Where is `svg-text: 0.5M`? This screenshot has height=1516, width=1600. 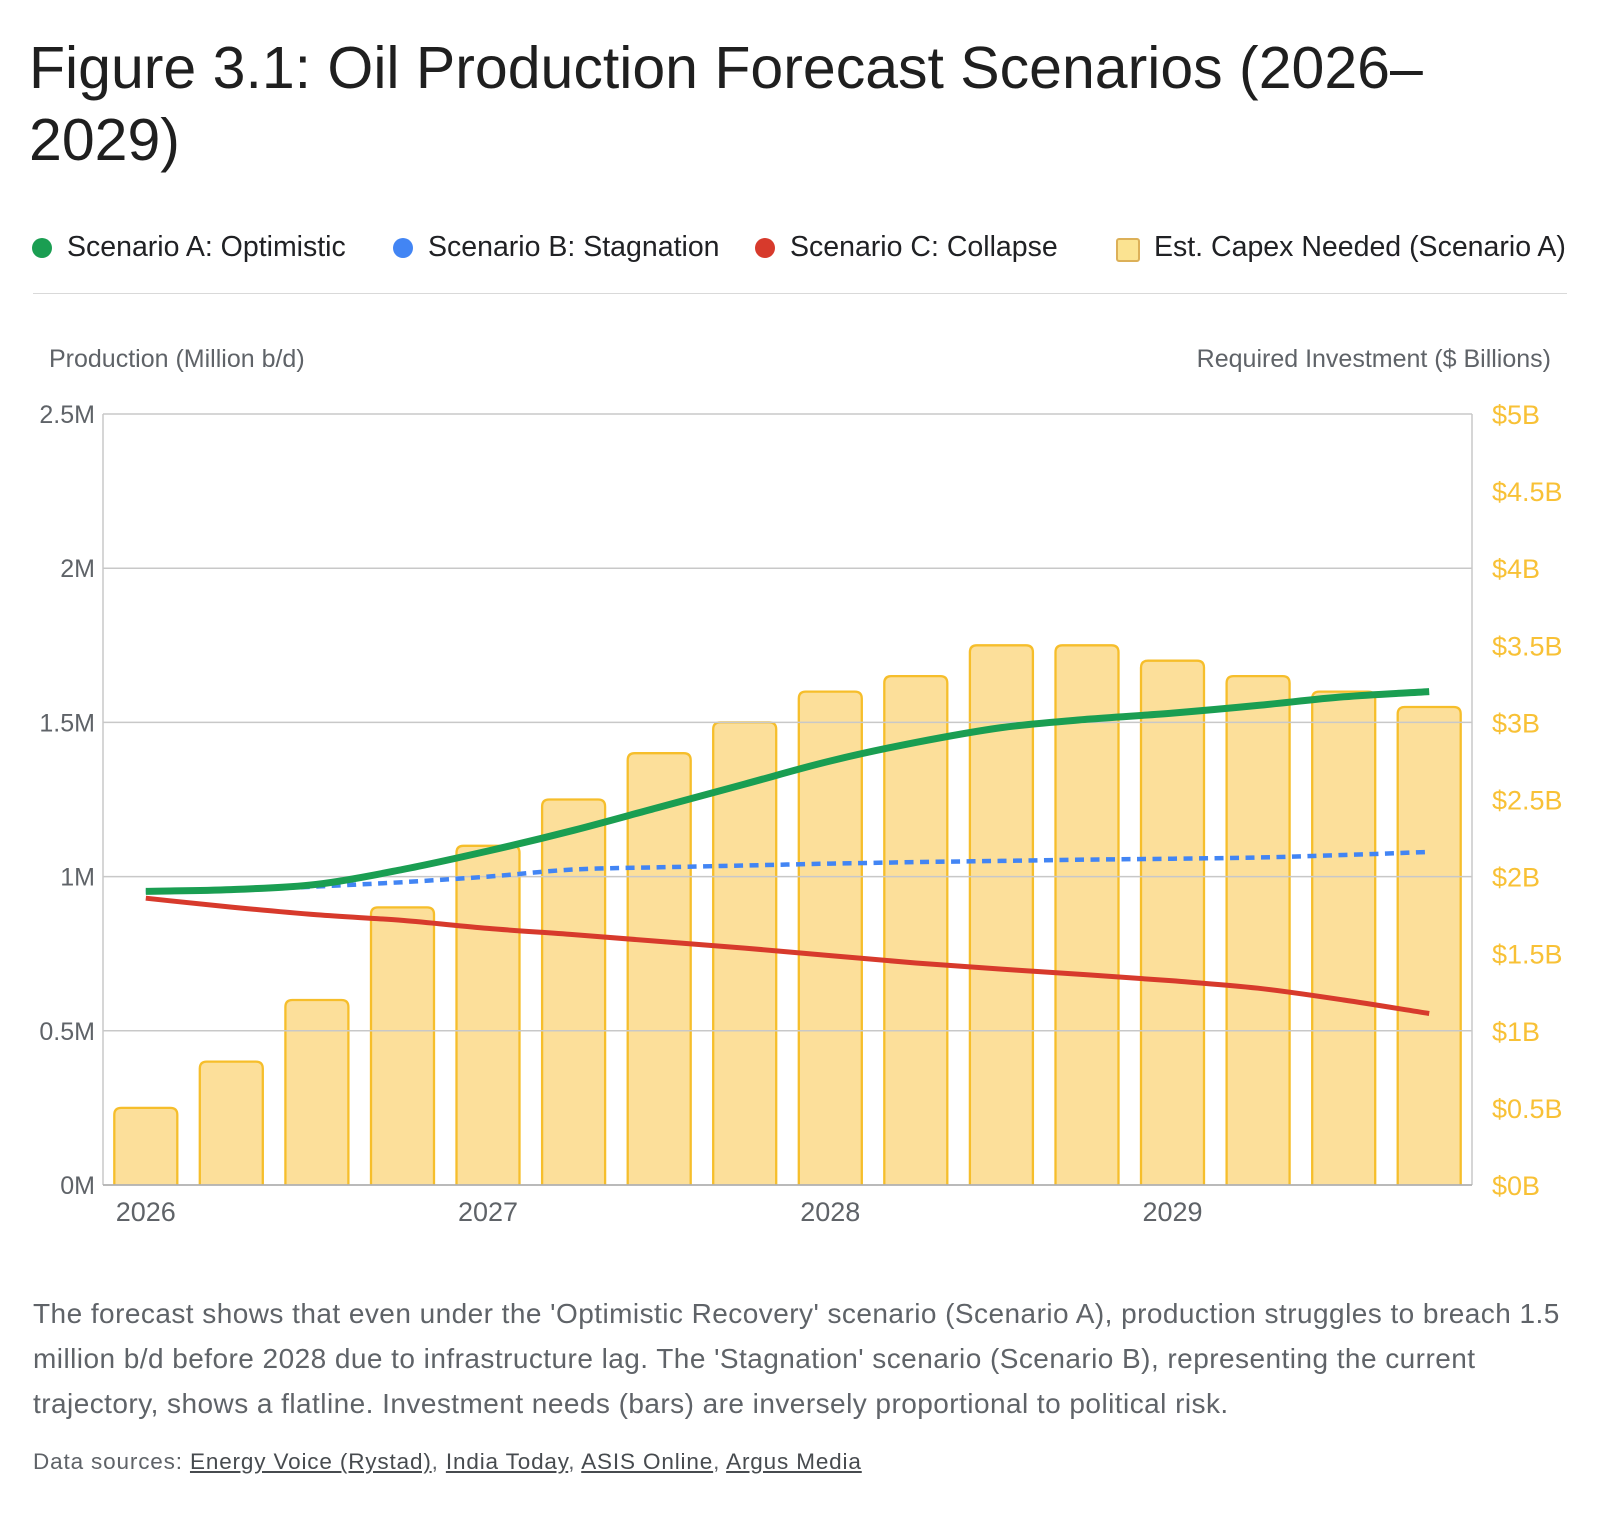 svg-text: 0.5M is located at coordinates (67, 1032).